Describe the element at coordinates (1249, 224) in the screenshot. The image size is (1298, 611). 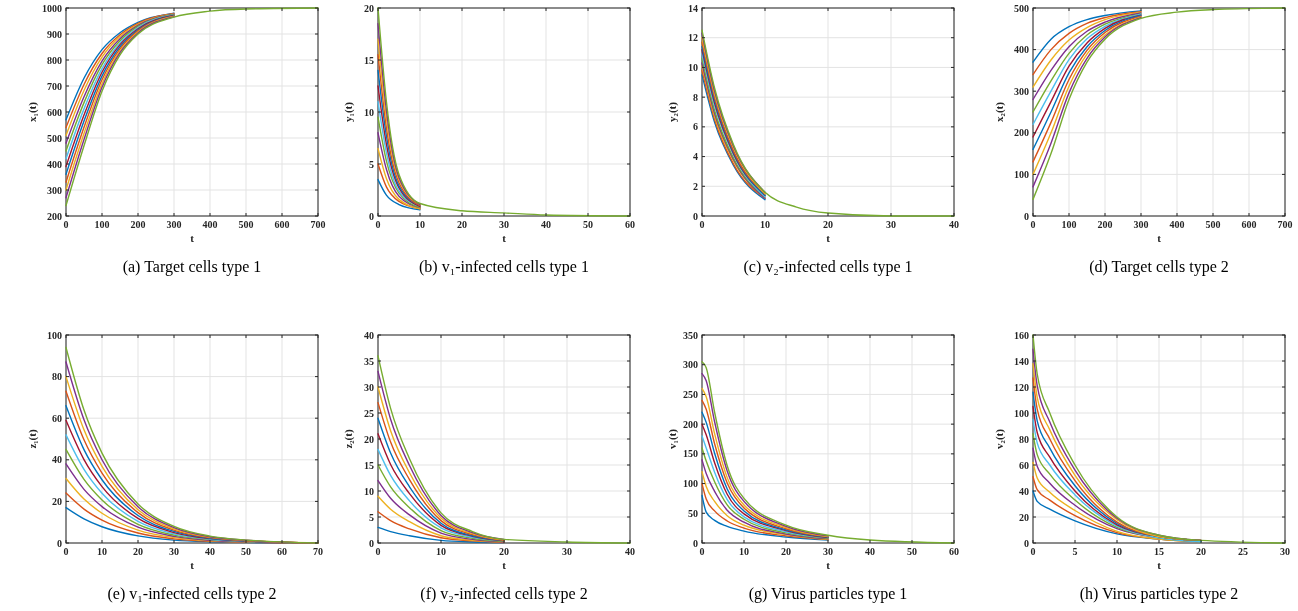
I see `x-tick-label: 600` at that location.